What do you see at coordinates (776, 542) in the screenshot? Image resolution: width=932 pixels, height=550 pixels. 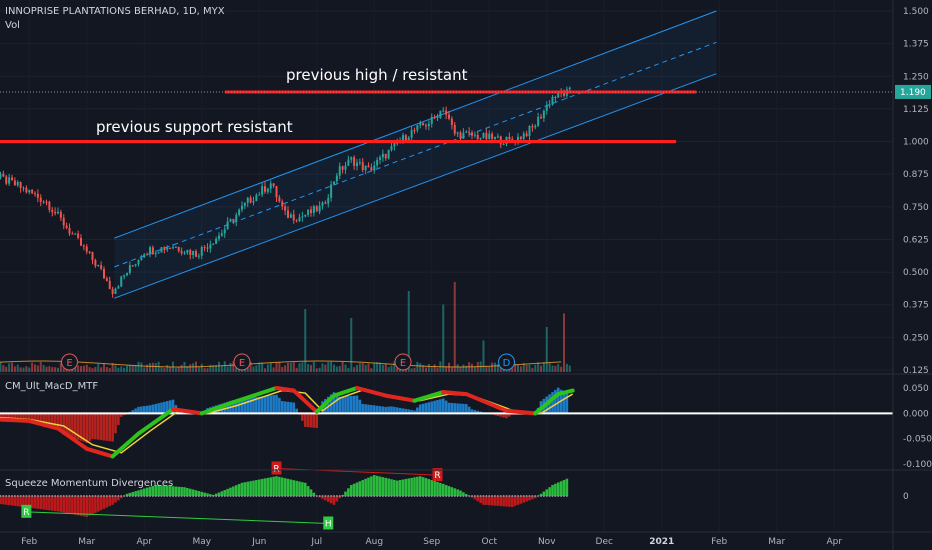 I see `time-tick-label: Mar` at bounding box center [776, 542].